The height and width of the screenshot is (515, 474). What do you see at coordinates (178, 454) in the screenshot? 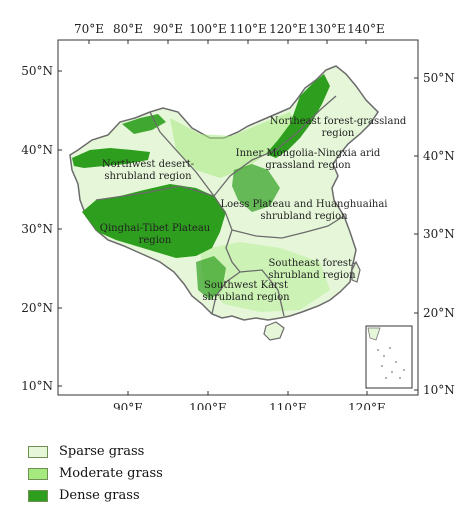
I see `legend-item-sparse: Sparse grass` at bounding box center [178, 454].